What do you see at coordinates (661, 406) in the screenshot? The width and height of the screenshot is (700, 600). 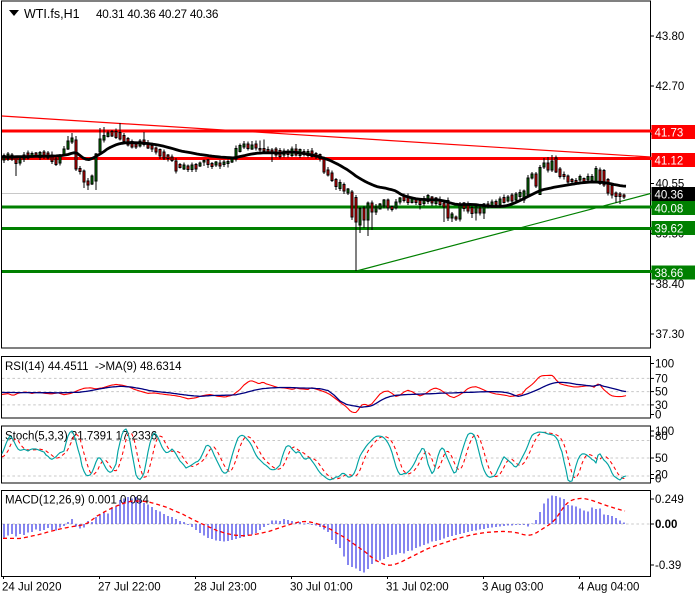 I see `svg-text: 30` at bounding box center [661, 406].